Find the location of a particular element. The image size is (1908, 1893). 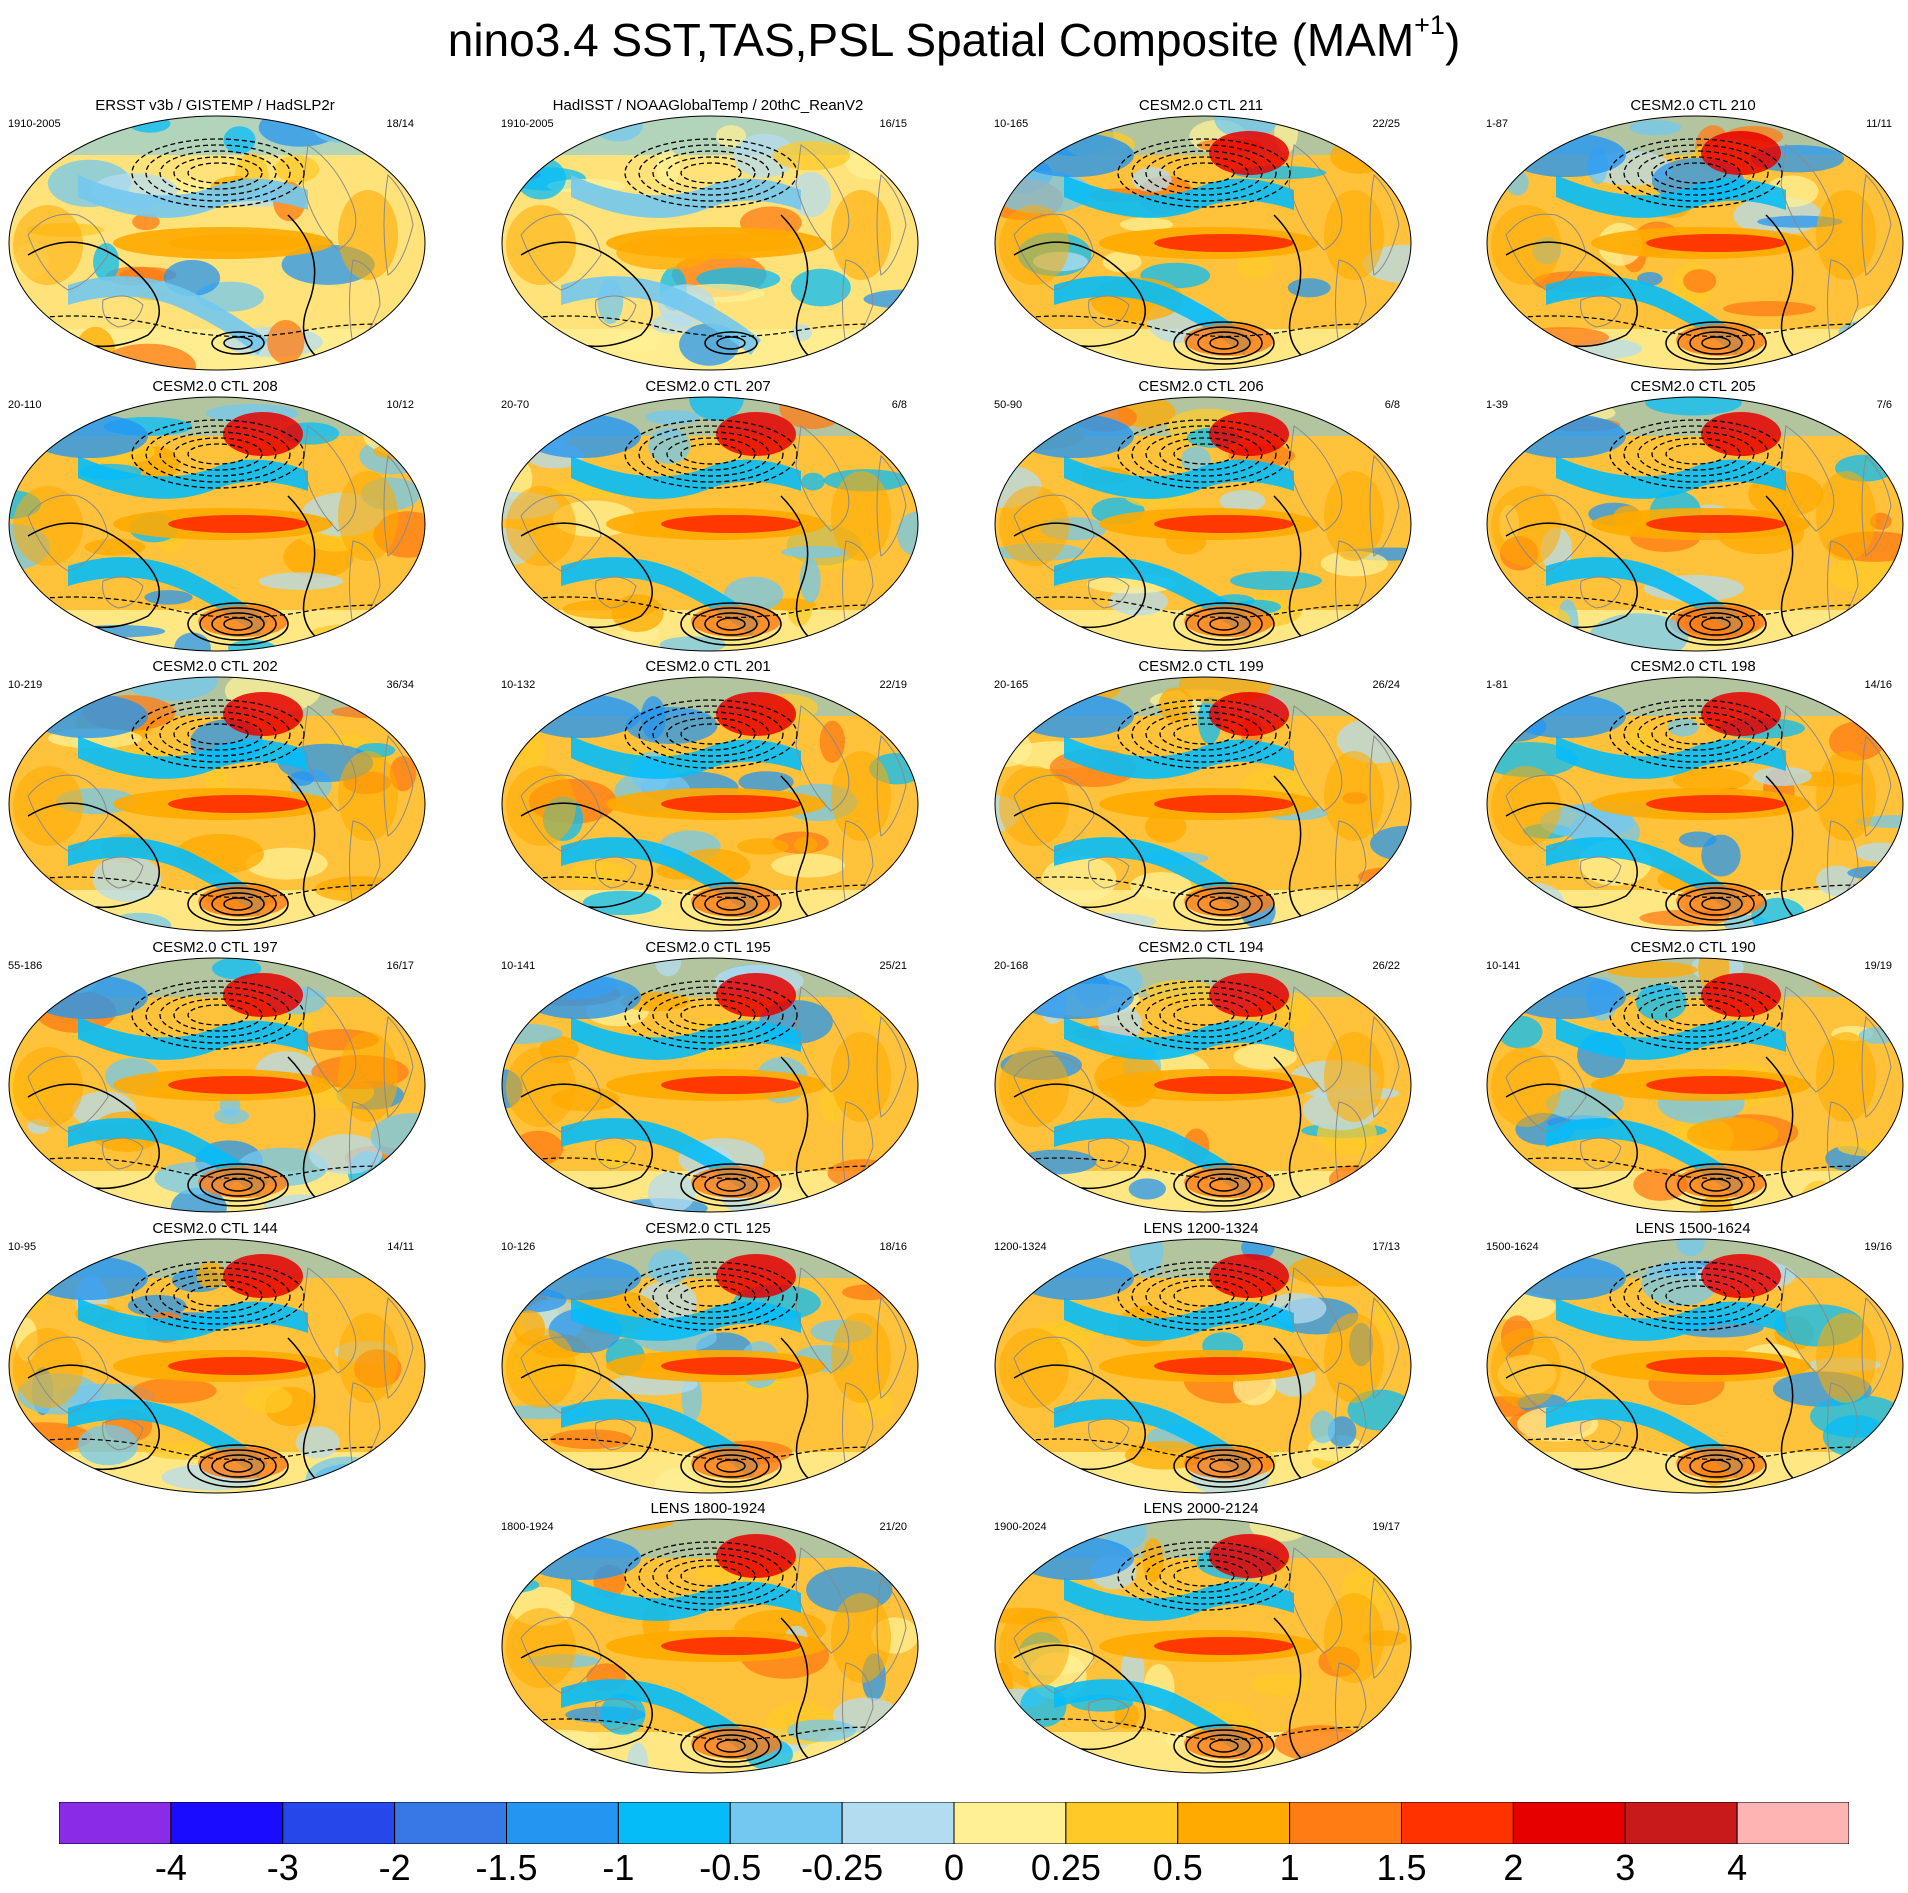

map-panel: CESM2.0 CTL 198 1-81 14/16 is located at coordinates (1693, 796).